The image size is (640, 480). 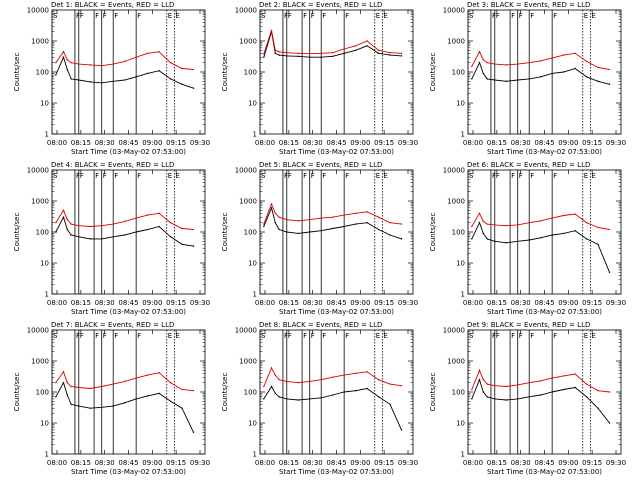 I want to click on x-tick-label: 09:30, so click(x=616, y=143).